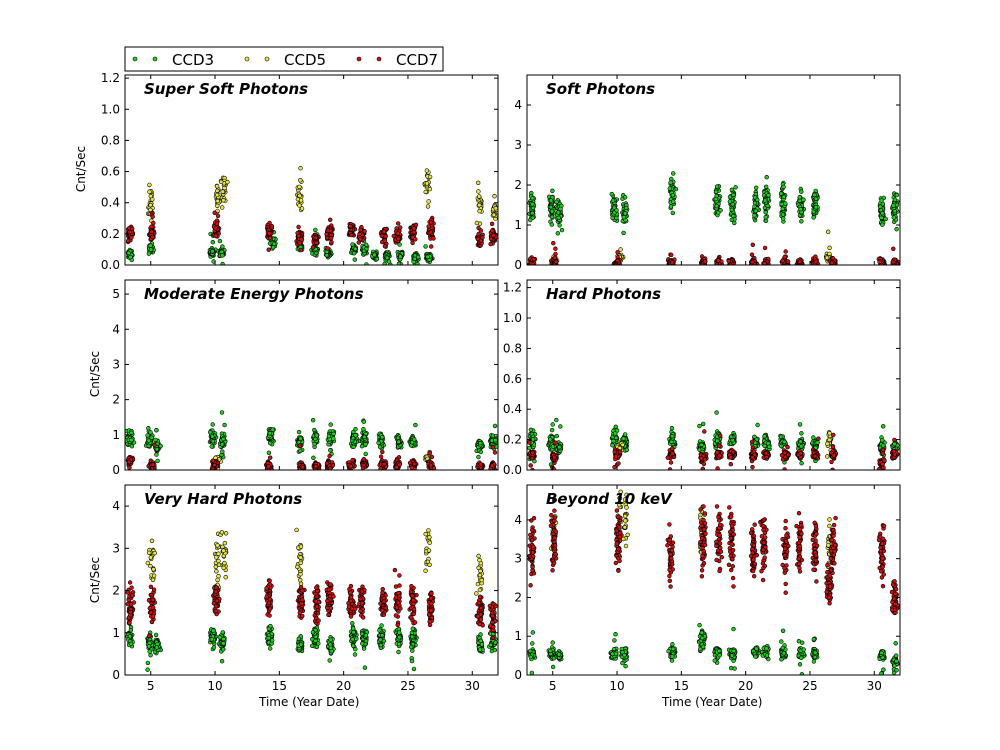 This screenshot has width=1000, height=750. What do you see at coordinates (110, 109) in the screenshot?
I see `y-tick-label: 1.0` at bounding box center [110, 109].